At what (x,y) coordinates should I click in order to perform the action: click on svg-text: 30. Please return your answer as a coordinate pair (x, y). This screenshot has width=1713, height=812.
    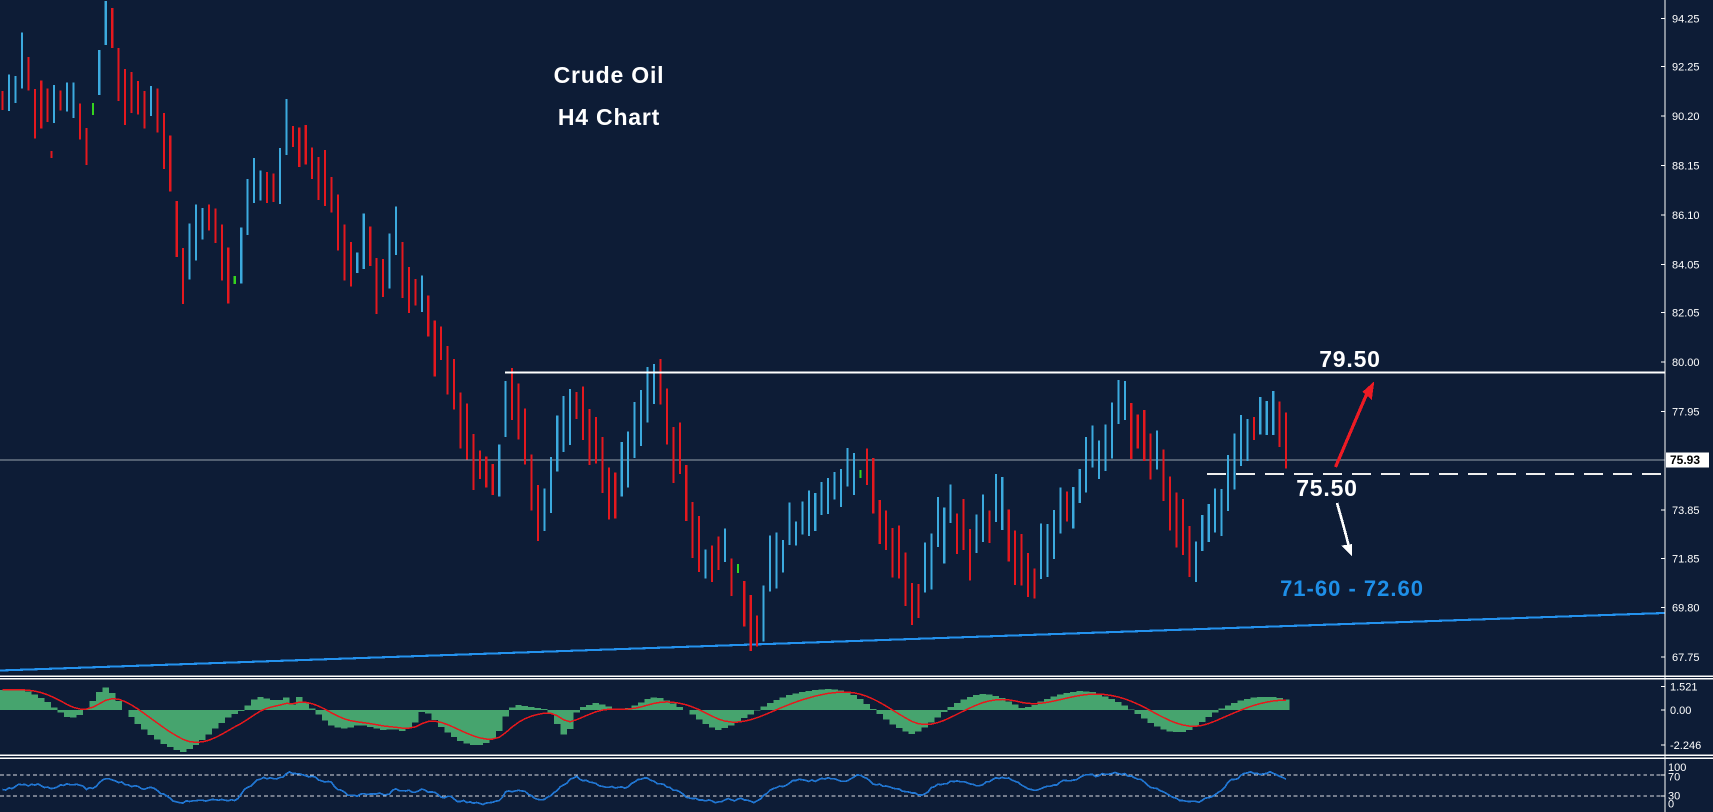
    Looking at the image, I should click on (1674, 797).